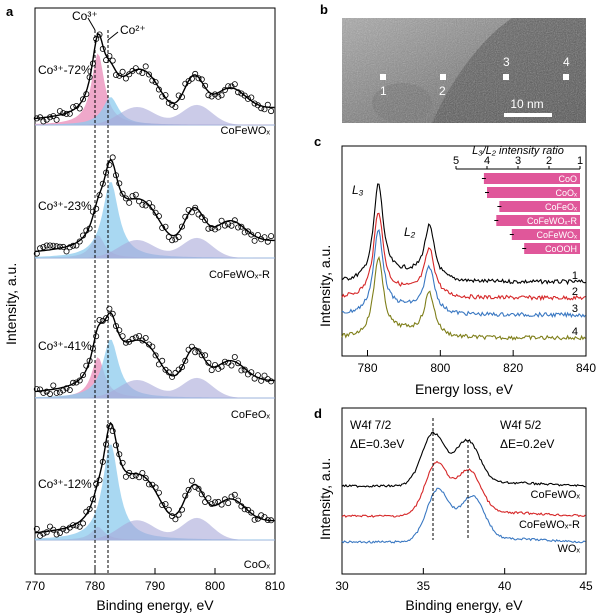 The image size is (600, 615). What do you see at coordinates (518, 151) in the screenshot?
I see `inset-title: L₃/L₂ intensity ratio` at bounding box center [518, 151].